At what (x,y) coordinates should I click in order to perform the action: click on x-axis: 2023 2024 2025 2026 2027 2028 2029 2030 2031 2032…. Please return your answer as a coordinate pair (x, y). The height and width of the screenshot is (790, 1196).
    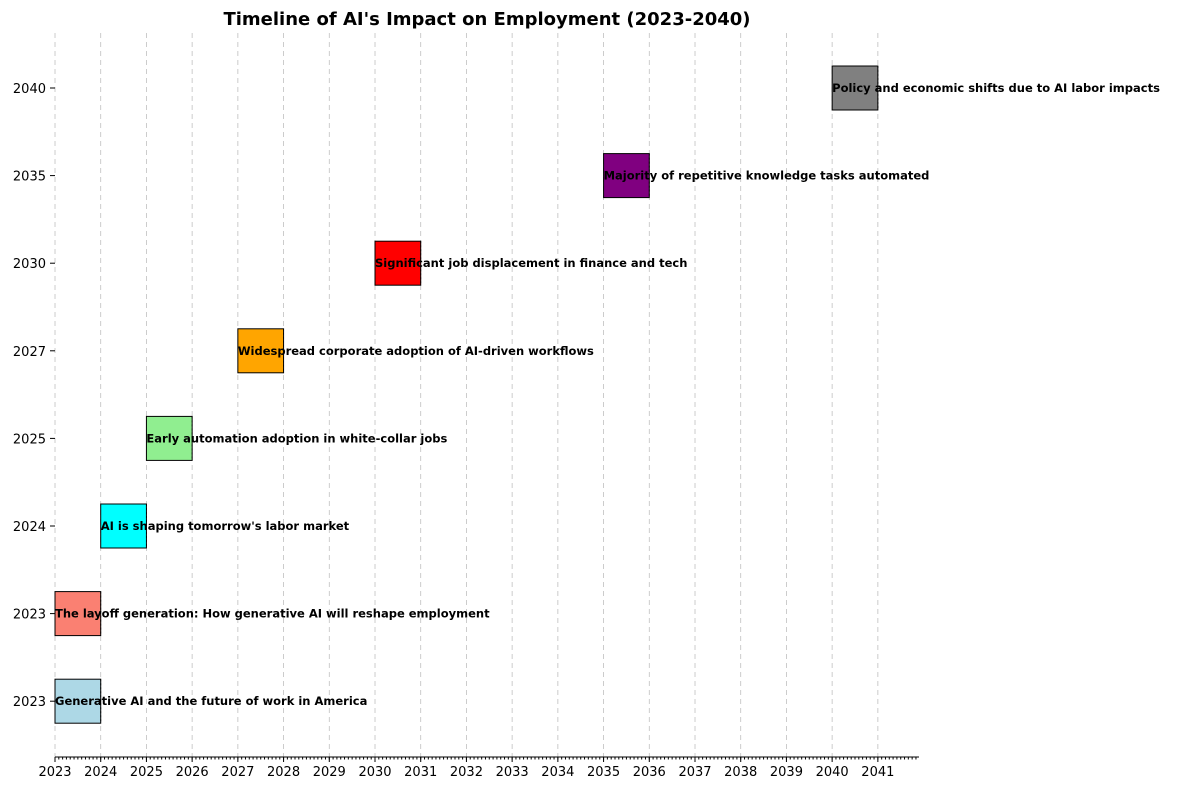
    Looking at the image, I should click on (478, 768).